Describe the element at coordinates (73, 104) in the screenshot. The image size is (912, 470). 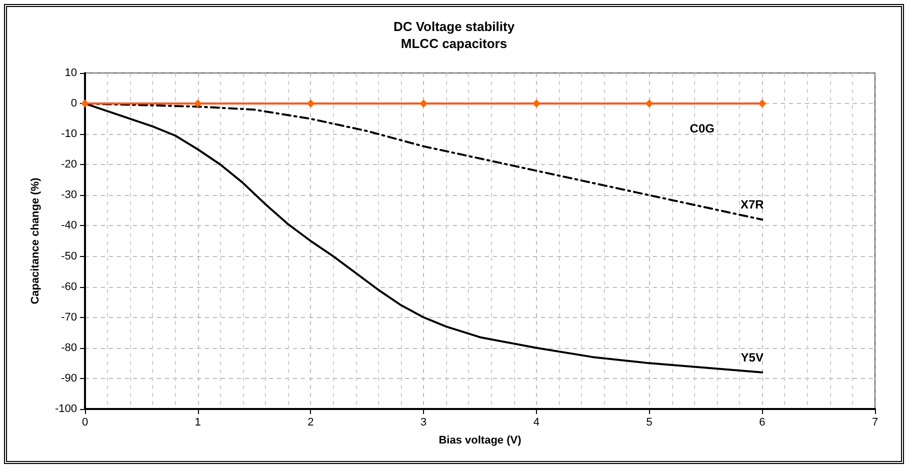
I see `y-tick-label: 0` at that location.